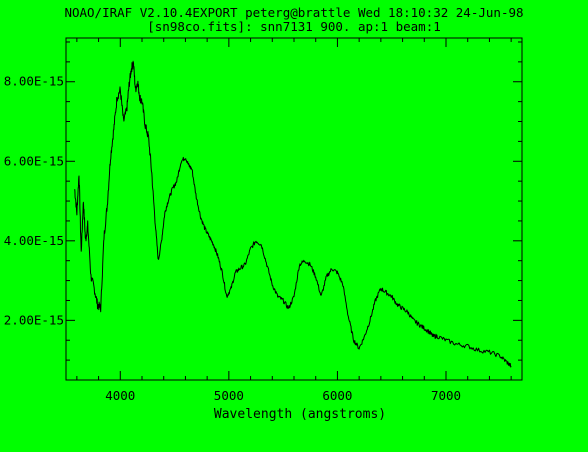  What do you see at coordinates (34, 81) in the screenshot?
I see `y-tick-label: 8.00E-15` at bounding box center [34, 81].